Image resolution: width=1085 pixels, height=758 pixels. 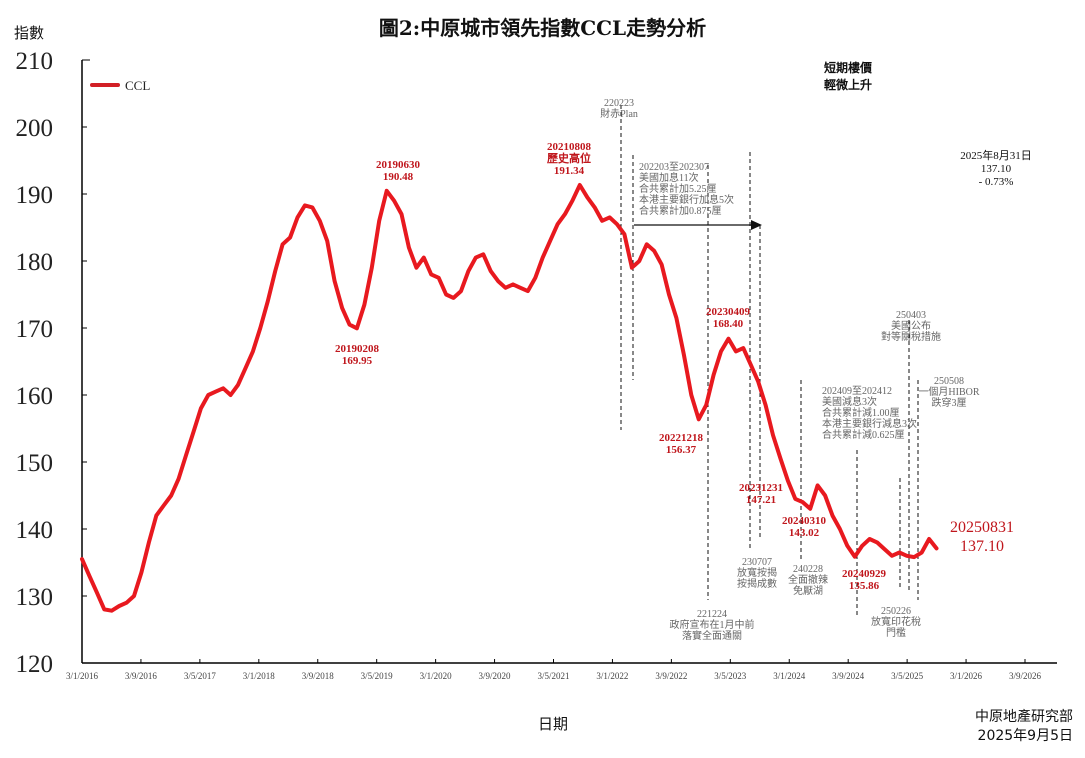 I want to click on svg-text: 本港主要銀行加息5次, so click(x=686, y=199).